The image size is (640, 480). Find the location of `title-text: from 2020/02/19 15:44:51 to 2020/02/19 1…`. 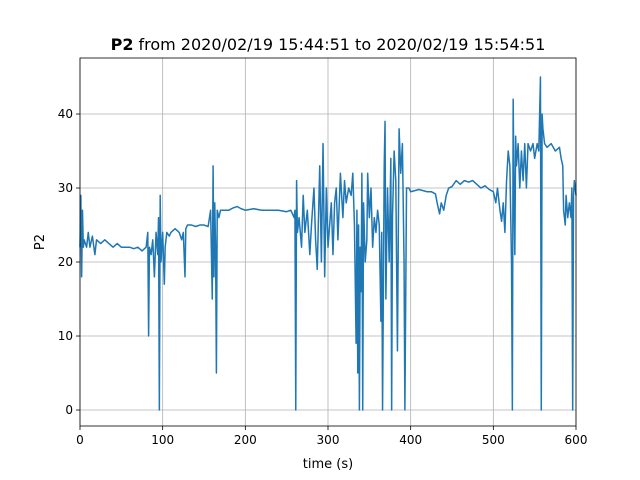

title-text: from 2020/02/19 15:44:51 to 2020/02/19 1… is located at coordinates (341, 44).